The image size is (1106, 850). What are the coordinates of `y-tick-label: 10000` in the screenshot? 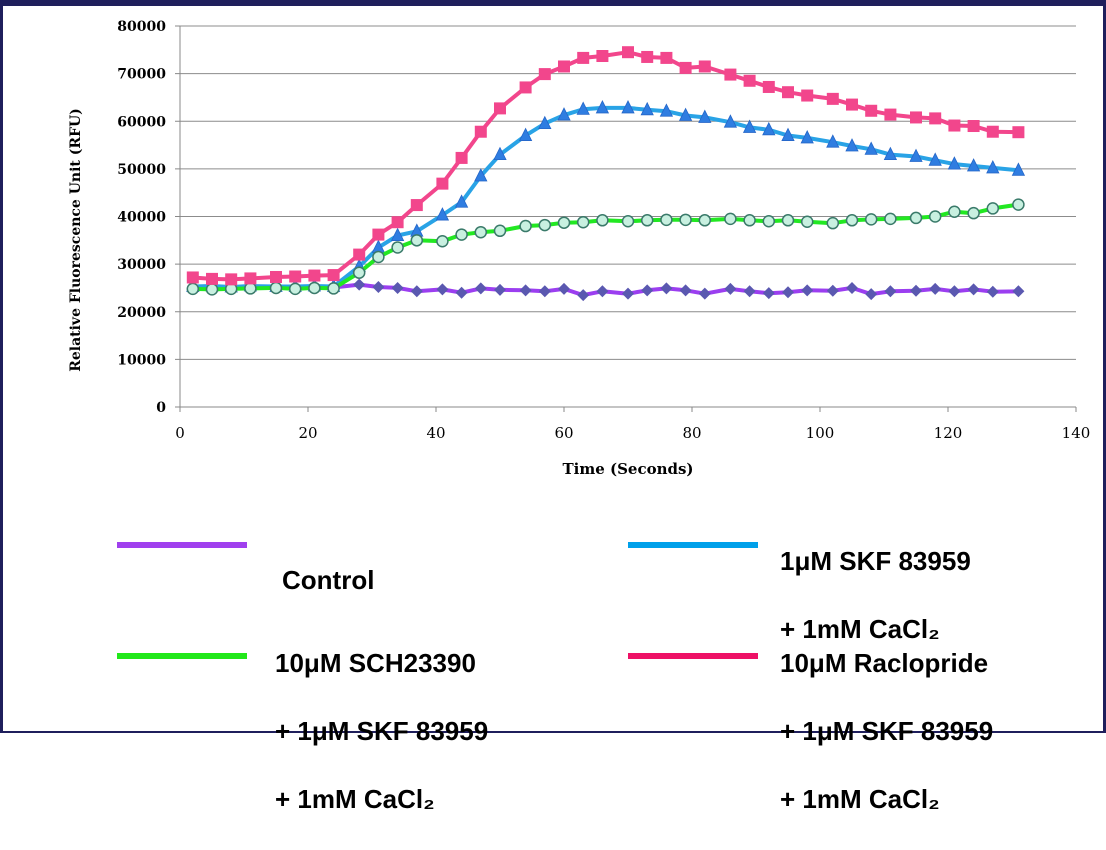 It's located at (141, 360).